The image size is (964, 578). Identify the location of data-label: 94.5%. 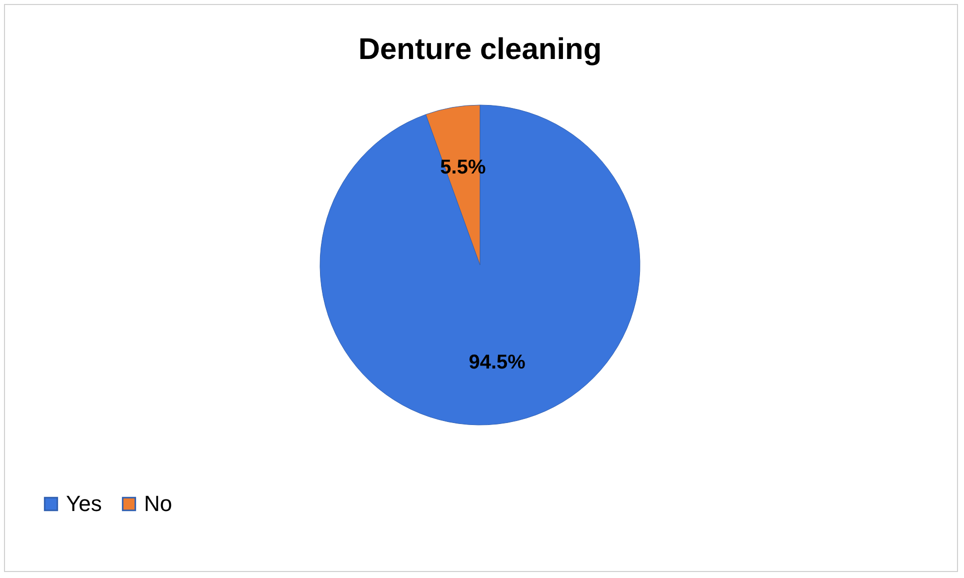
(497, 363).